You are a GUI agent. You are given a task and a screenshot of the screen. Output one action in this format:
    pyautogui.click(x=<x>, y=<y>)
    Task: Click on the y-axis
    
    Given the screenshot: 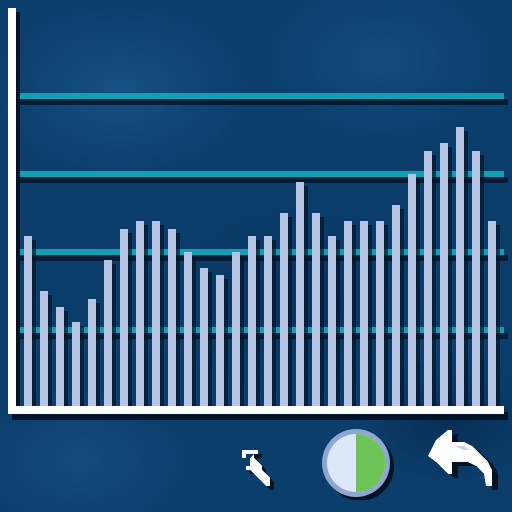 What is the action you would take?
    pyautogui.click(x=12, y=210)
    